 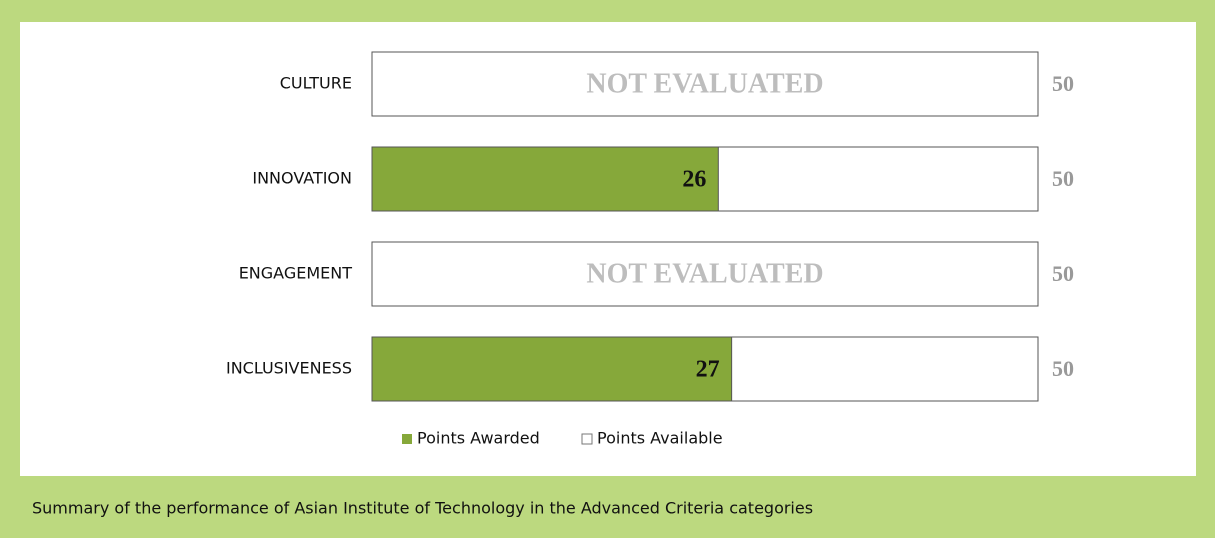 What do you see at coordinates (478, 438) in the screenshot?
I see `legend-label: Points Awarded` at bounding box center [478, 438].